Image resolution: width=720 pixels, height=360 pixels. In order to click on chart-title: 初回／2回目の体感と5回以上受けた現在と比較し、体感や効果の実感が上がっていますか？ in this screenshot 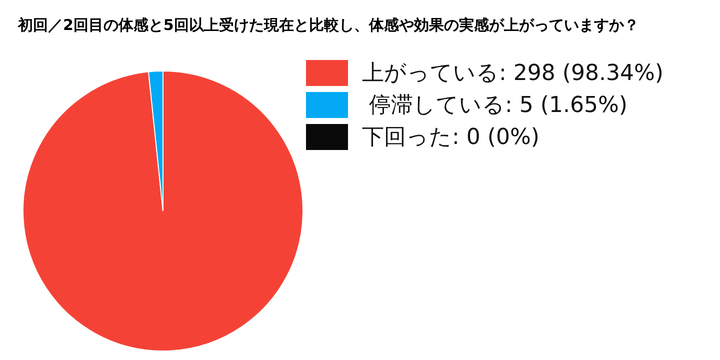, I will do `click(328, 25)`.